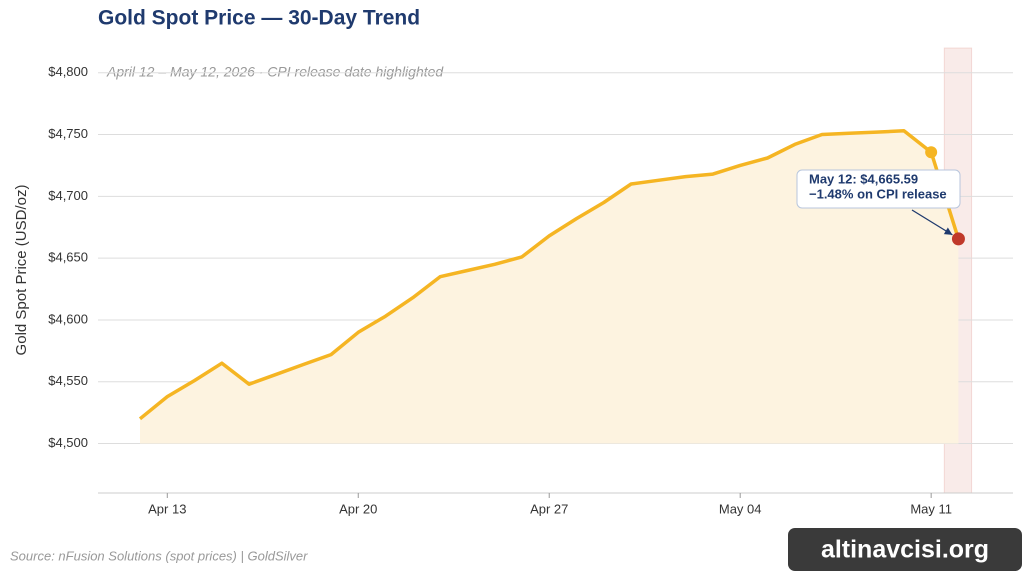 The width and height of the screenshot is (1024, 575). I want to click on x-tick-label: May 11, so click(931, 508).